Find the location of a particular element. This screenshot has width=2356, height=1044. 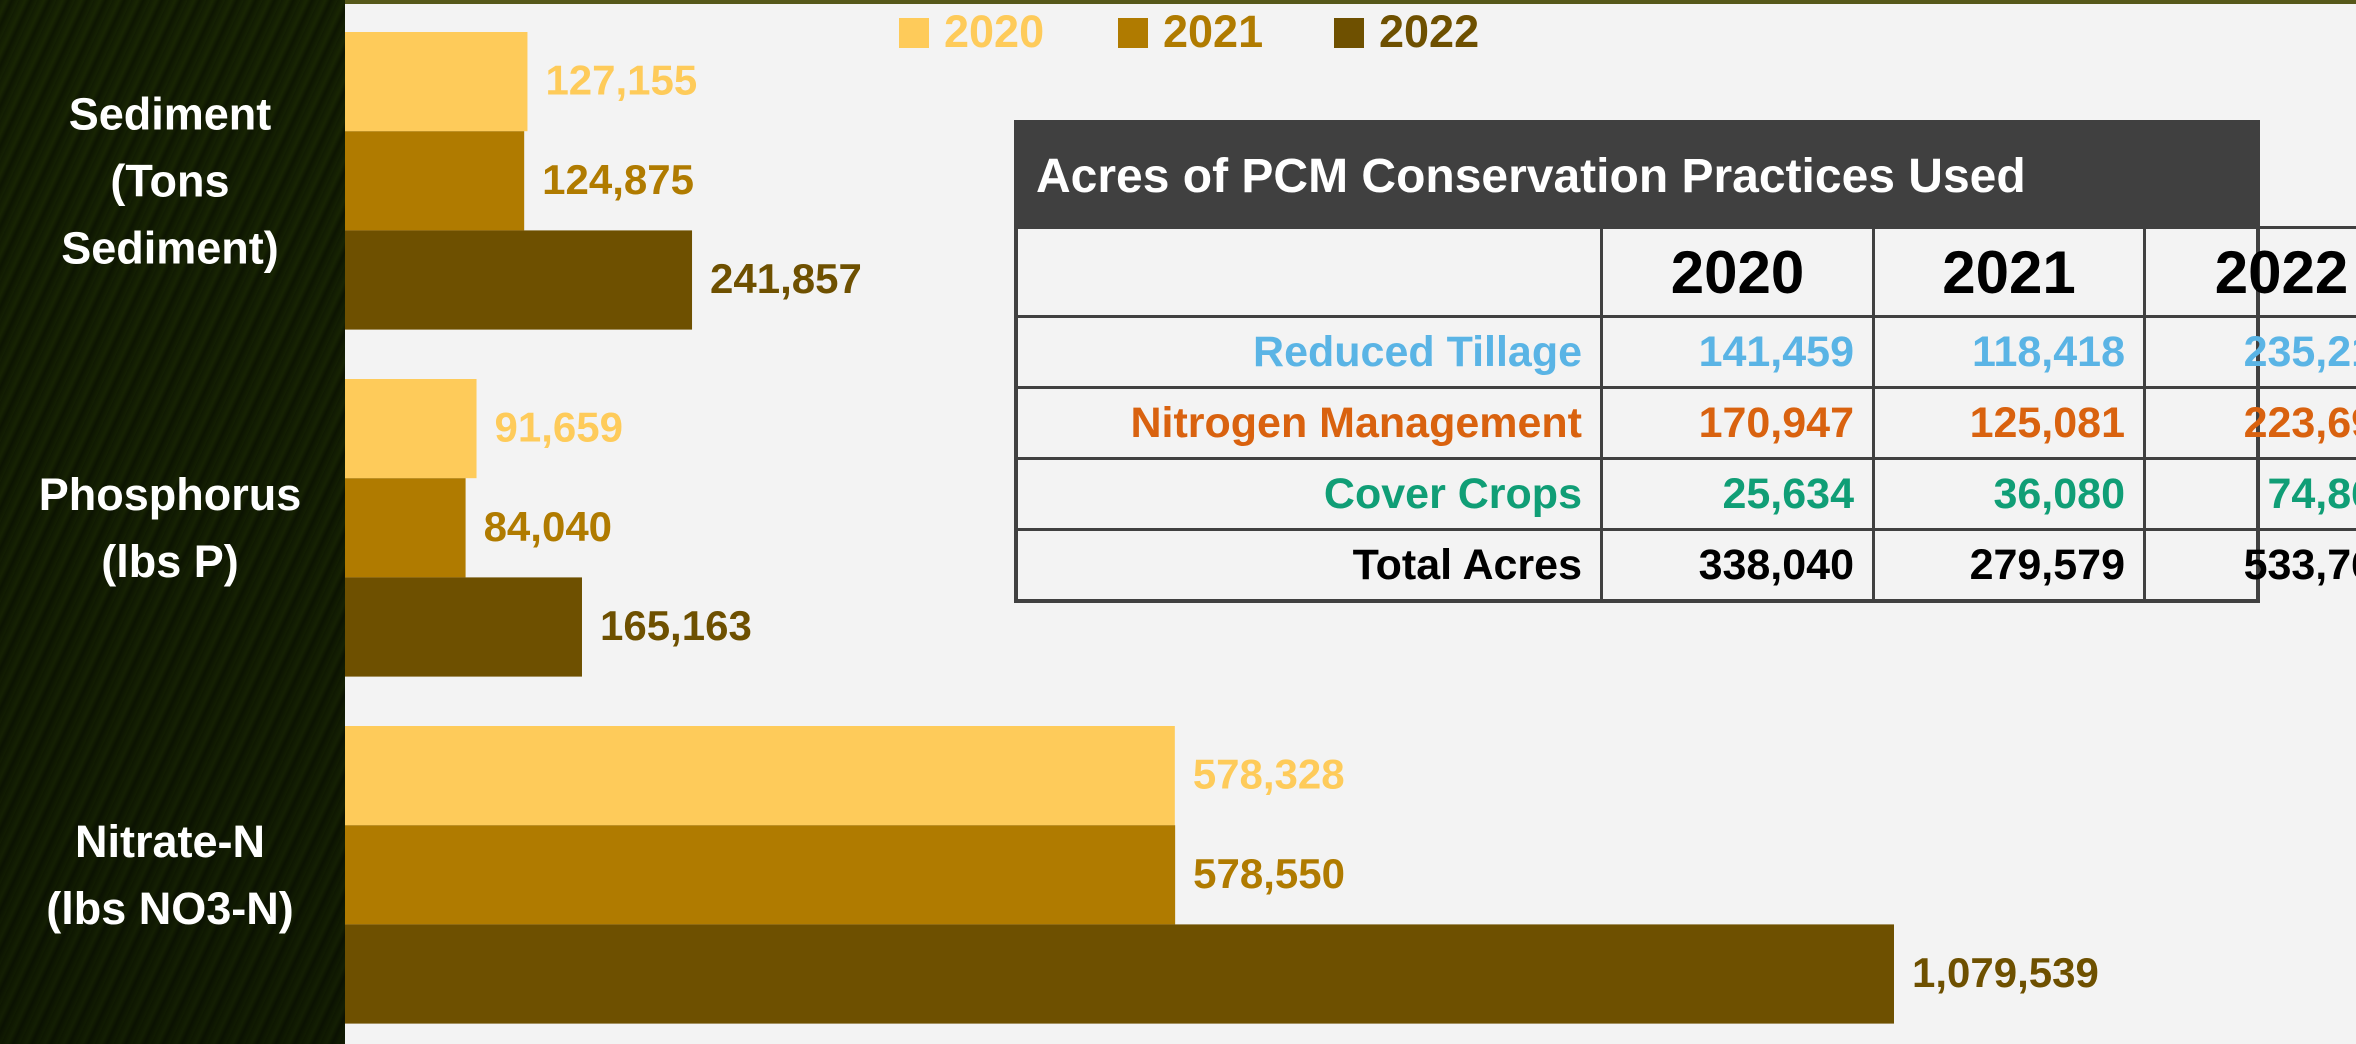

data-label: 1,079,539 is located at coordinates (2005, 972).